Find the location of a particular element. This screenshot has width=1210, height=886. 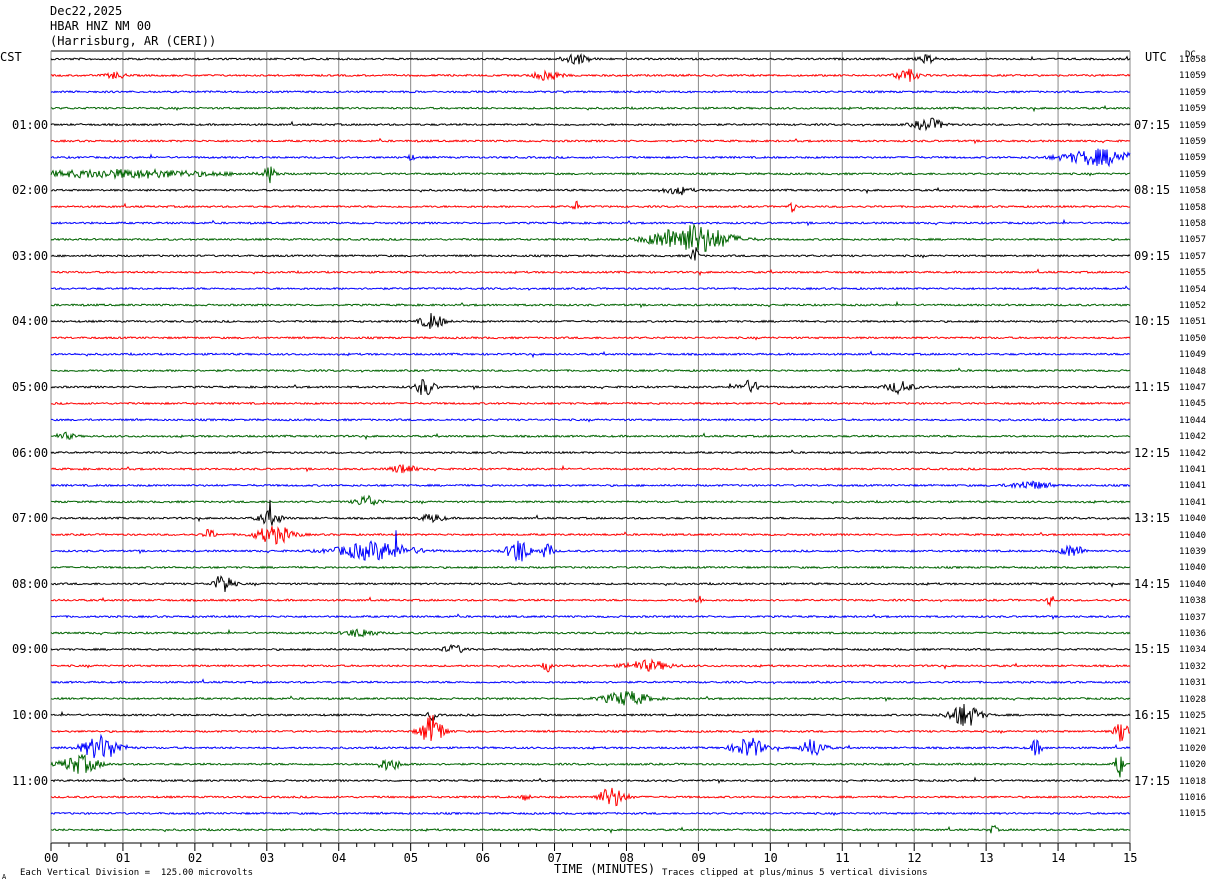

dc-value: 11052 is located at coordinates (1193, 306).